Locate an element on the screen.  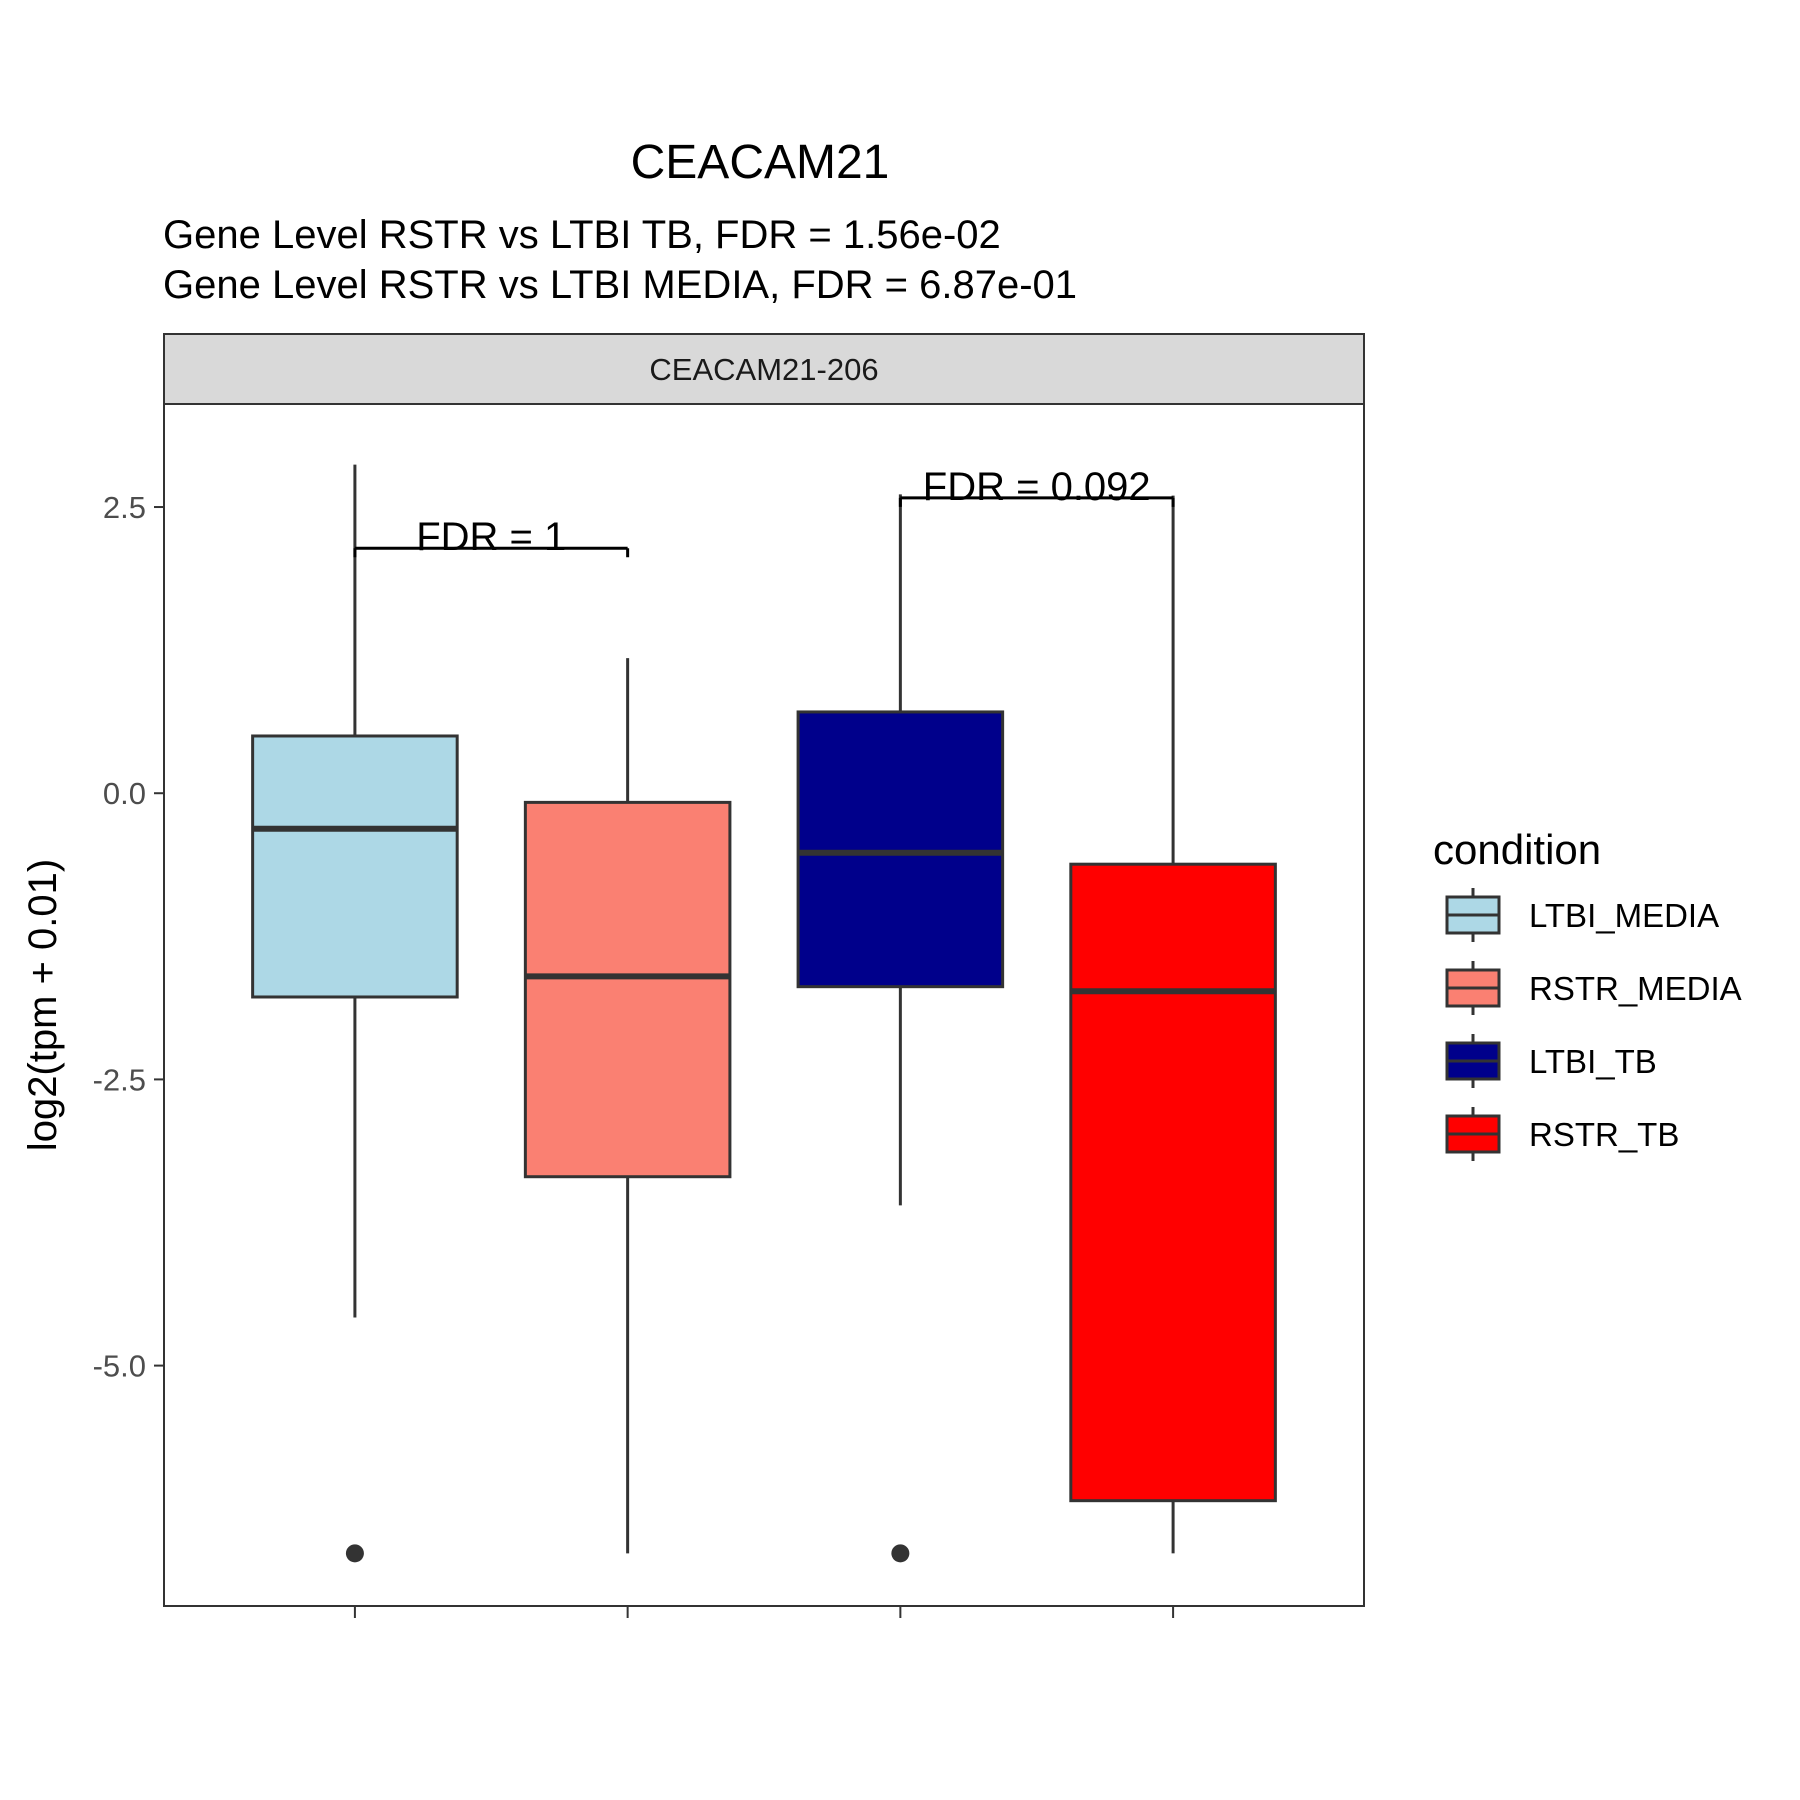
box-rstr-tb is located at coordinates (1173, 1024).